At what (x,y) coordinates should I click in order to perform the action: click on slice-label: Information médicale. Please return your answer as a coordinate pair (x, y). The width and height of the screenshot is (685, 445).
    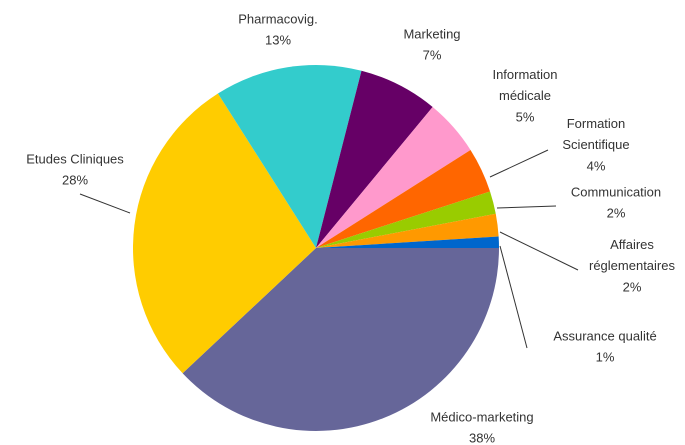
    Looking at the image, I should click on (524, 85).